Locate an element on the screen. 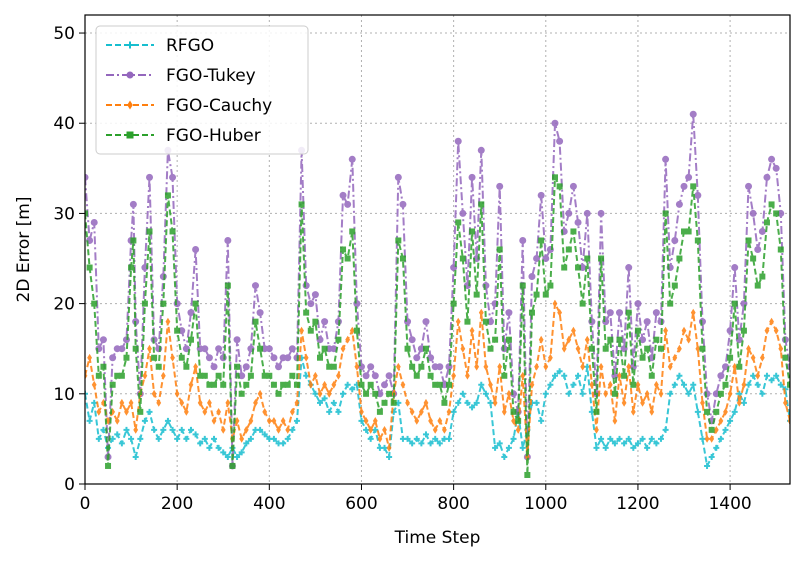 This screenshot has height=562, width=806. y-tick-label: 10 is located at coordinates (64, 395).